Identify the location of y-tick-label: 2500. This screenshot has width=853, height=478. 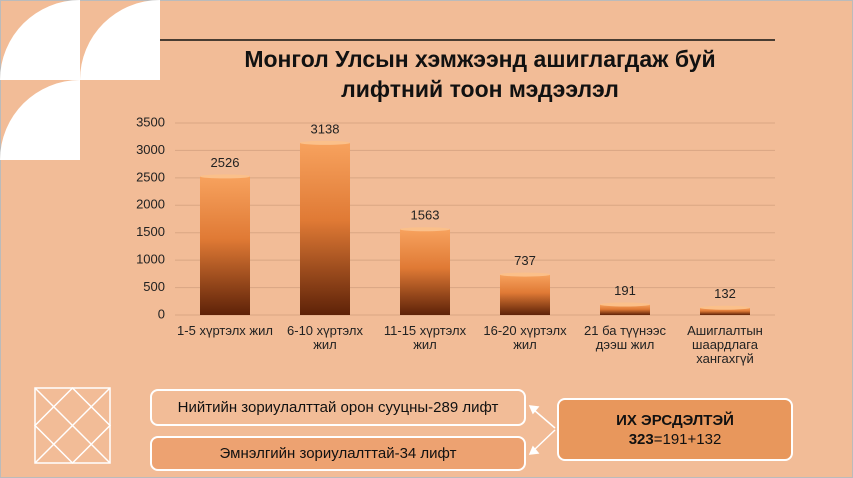
(150, 176).